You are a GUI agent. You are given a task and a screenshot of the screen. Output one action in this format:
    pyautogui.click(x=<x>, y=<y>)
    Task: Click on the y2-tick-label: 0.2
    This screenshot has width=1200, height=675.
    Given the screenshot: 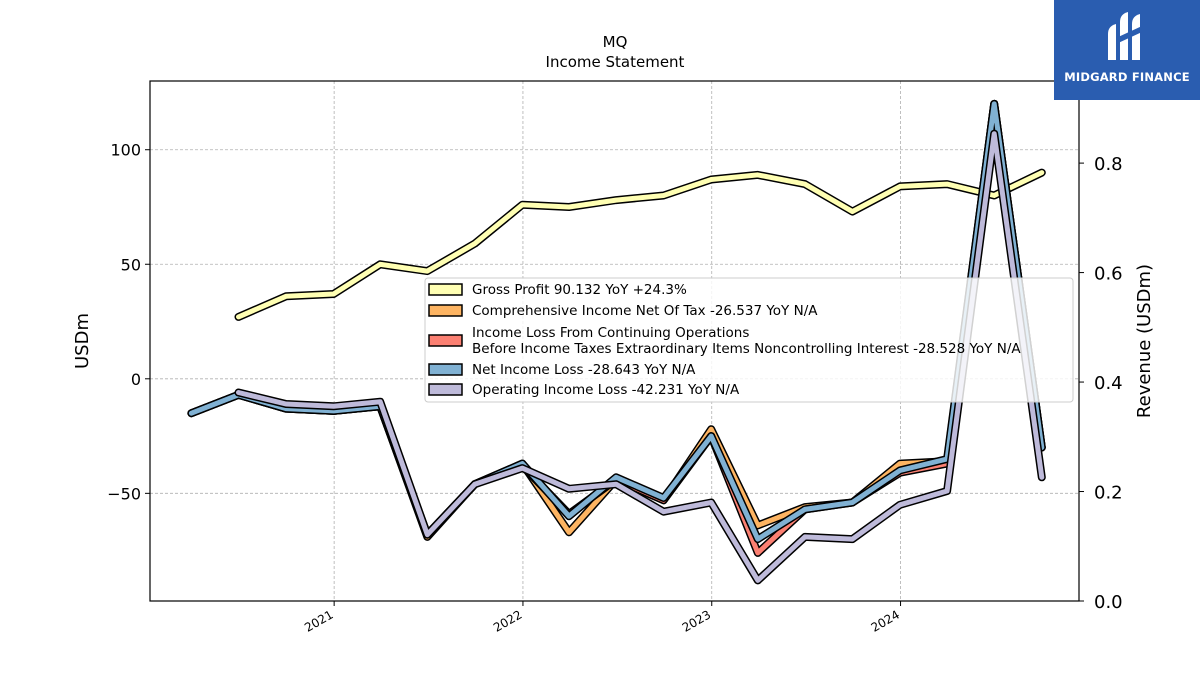 What is the action you would take?
    pyautogui.click(x=1108, y=493)
    